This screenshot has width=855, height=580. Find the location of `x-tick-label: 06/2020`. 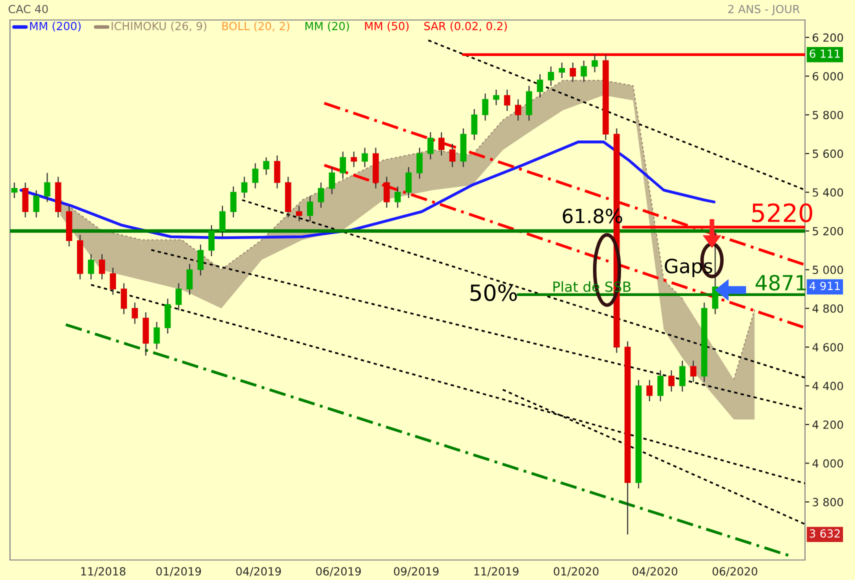

x-tick-label: 06/2020 is located at coordinates (735, 571).